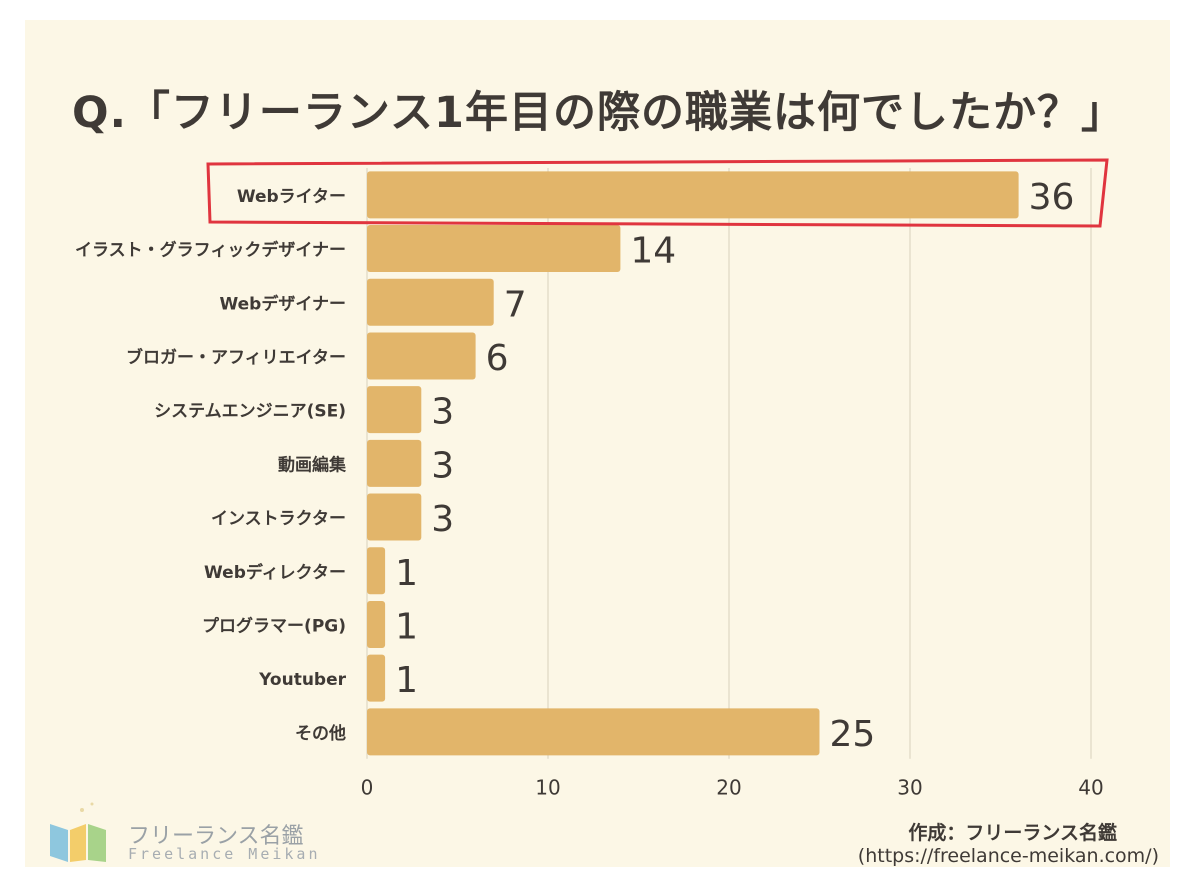 This screenshot has height=871, width=1197. Describe the element at coordinates (497, 358) in the screenshot. I see `data-label: 6` at that location.